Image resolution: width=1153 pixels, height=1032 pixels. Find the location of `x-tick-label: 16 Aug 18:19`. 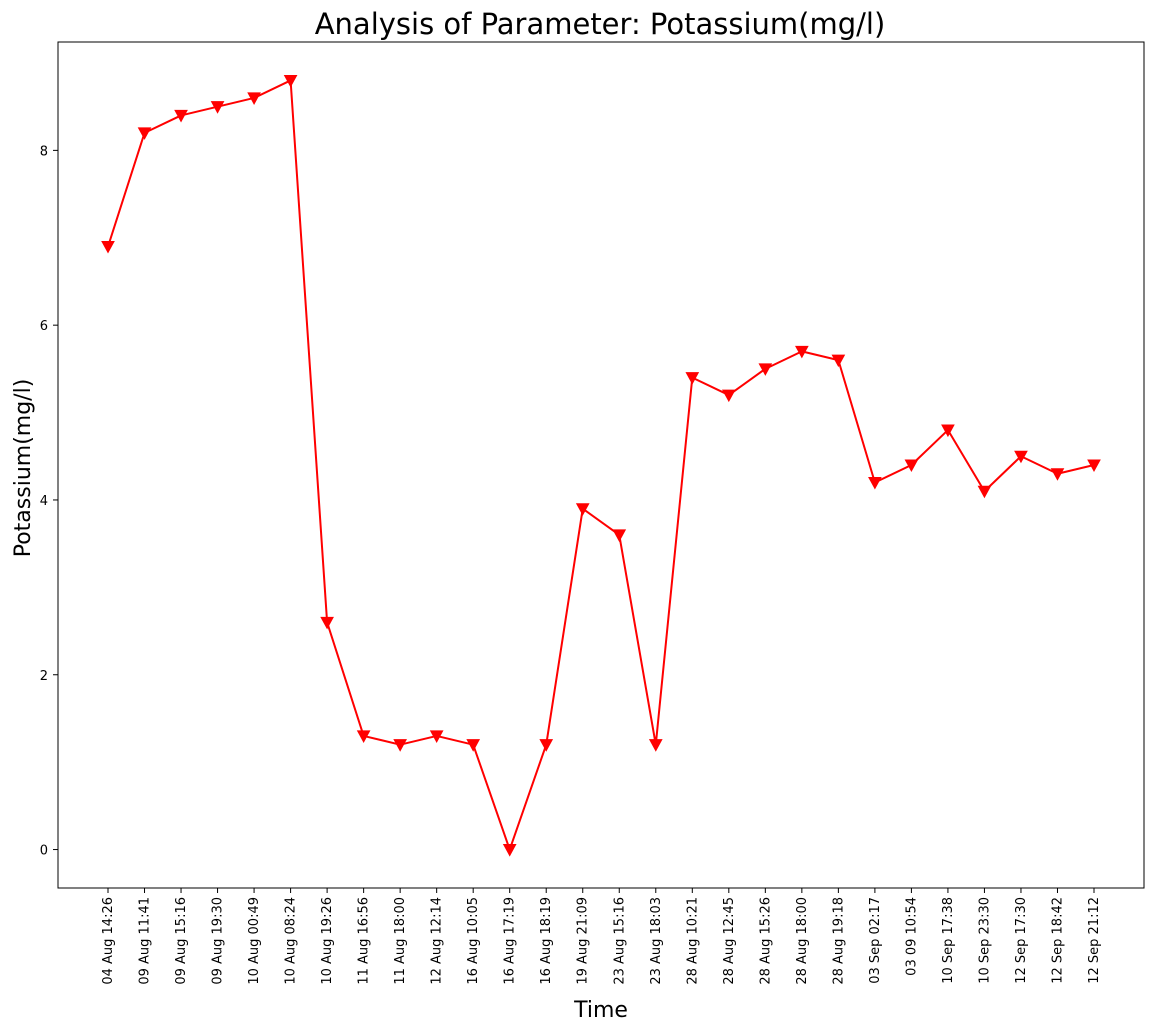

x-tick-label: 16 Aug 18:19 is located at coordinates (546, 941).